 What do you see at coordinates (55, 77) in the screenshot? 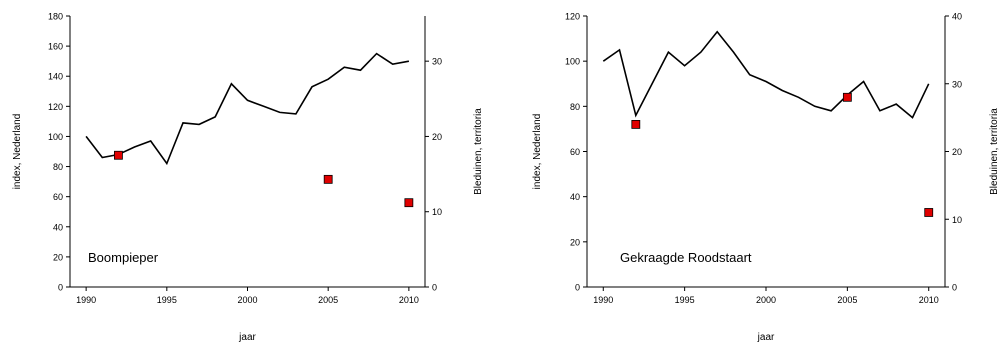
I see `y-tick-label: 140` at bounding box center [55, 77].